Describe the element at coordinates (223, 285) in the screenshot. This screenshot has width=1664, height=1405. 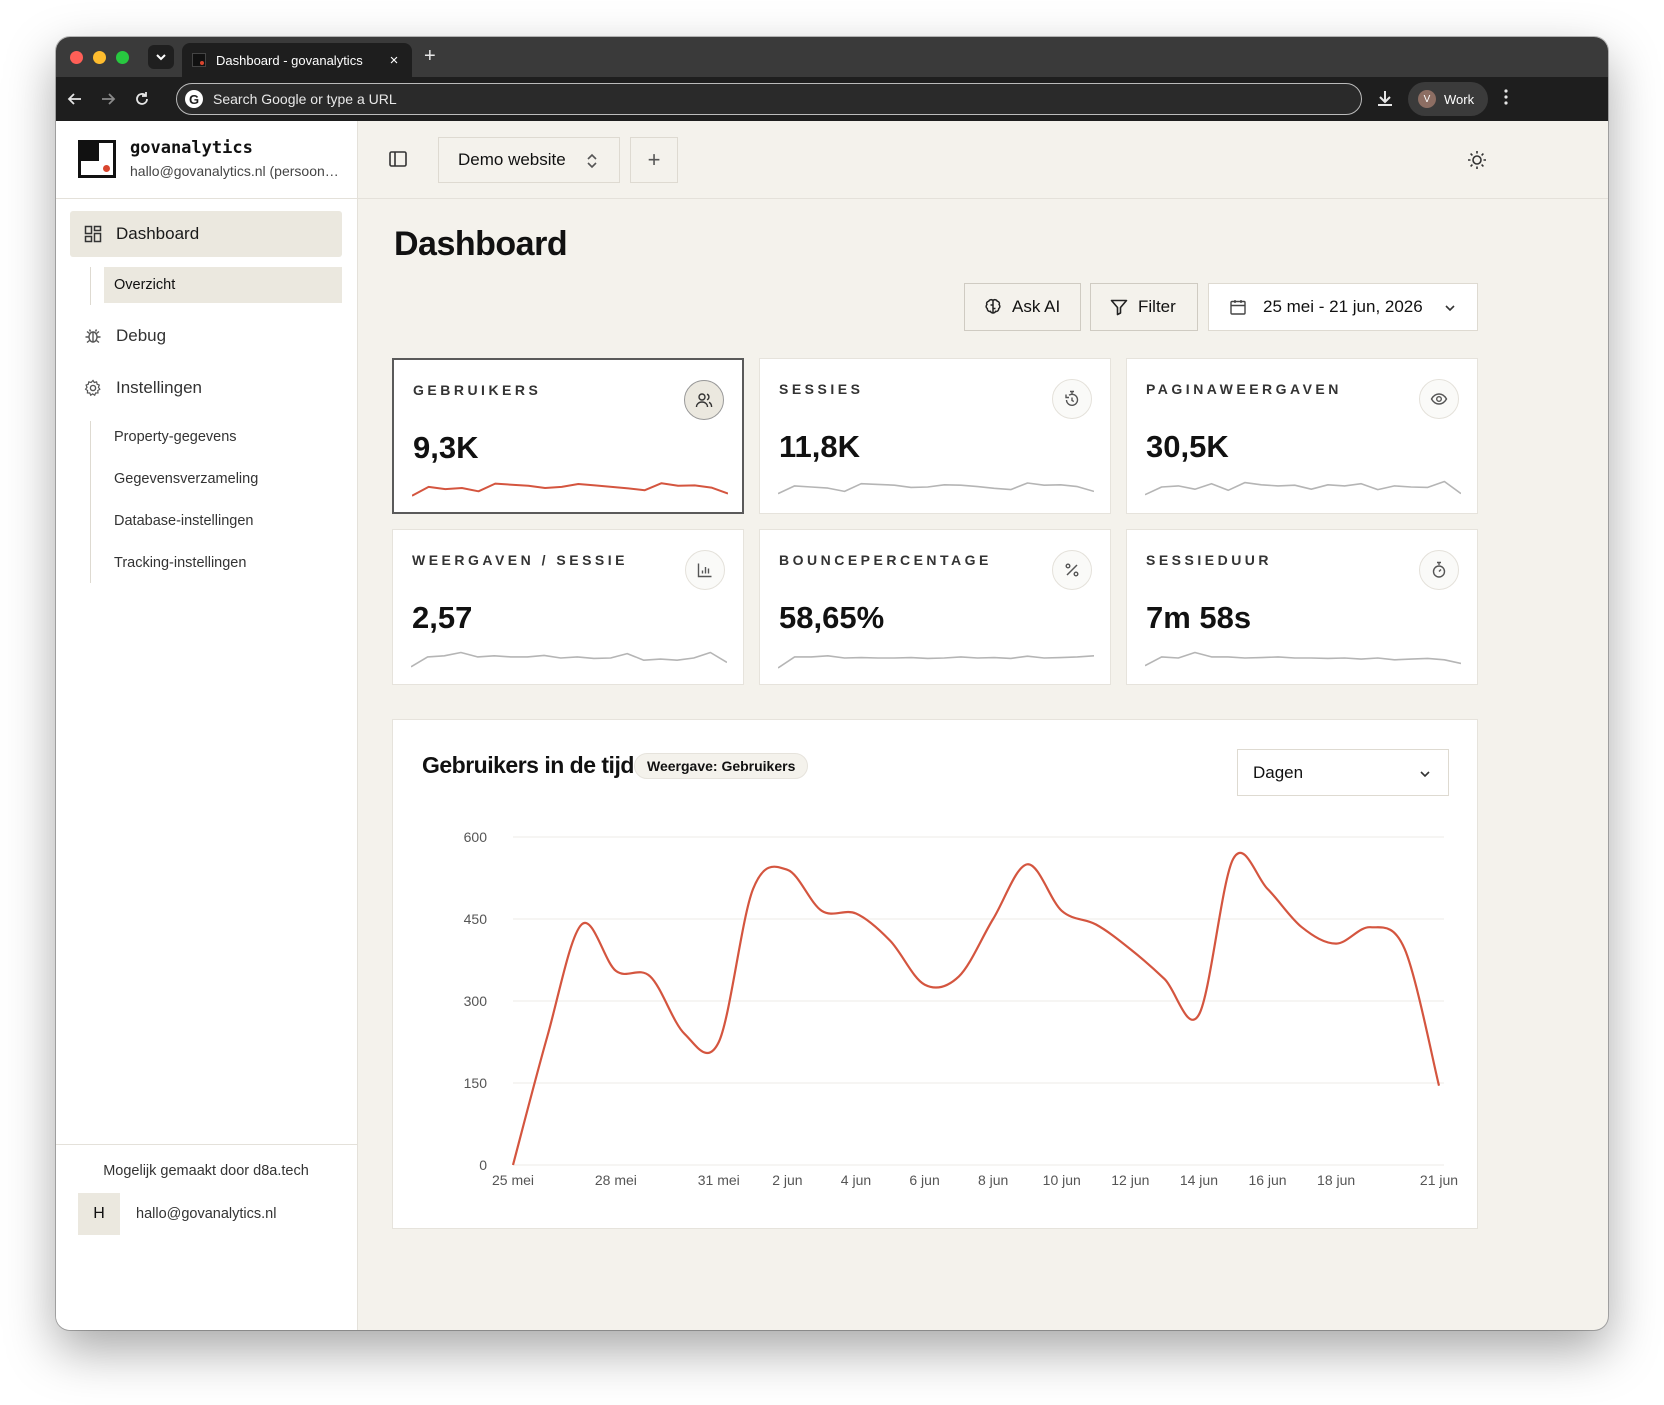
I see `sidebar-subitem-overzicht: Overzicht` at that location.